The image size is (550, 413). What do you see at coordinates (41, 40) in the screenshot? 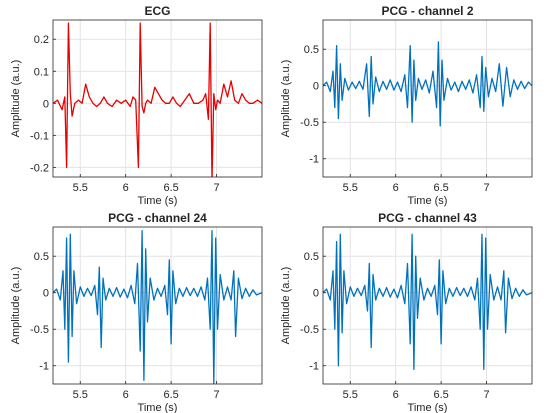
I see `y-tick-label: 0.2` at bounding box center [41, 40].